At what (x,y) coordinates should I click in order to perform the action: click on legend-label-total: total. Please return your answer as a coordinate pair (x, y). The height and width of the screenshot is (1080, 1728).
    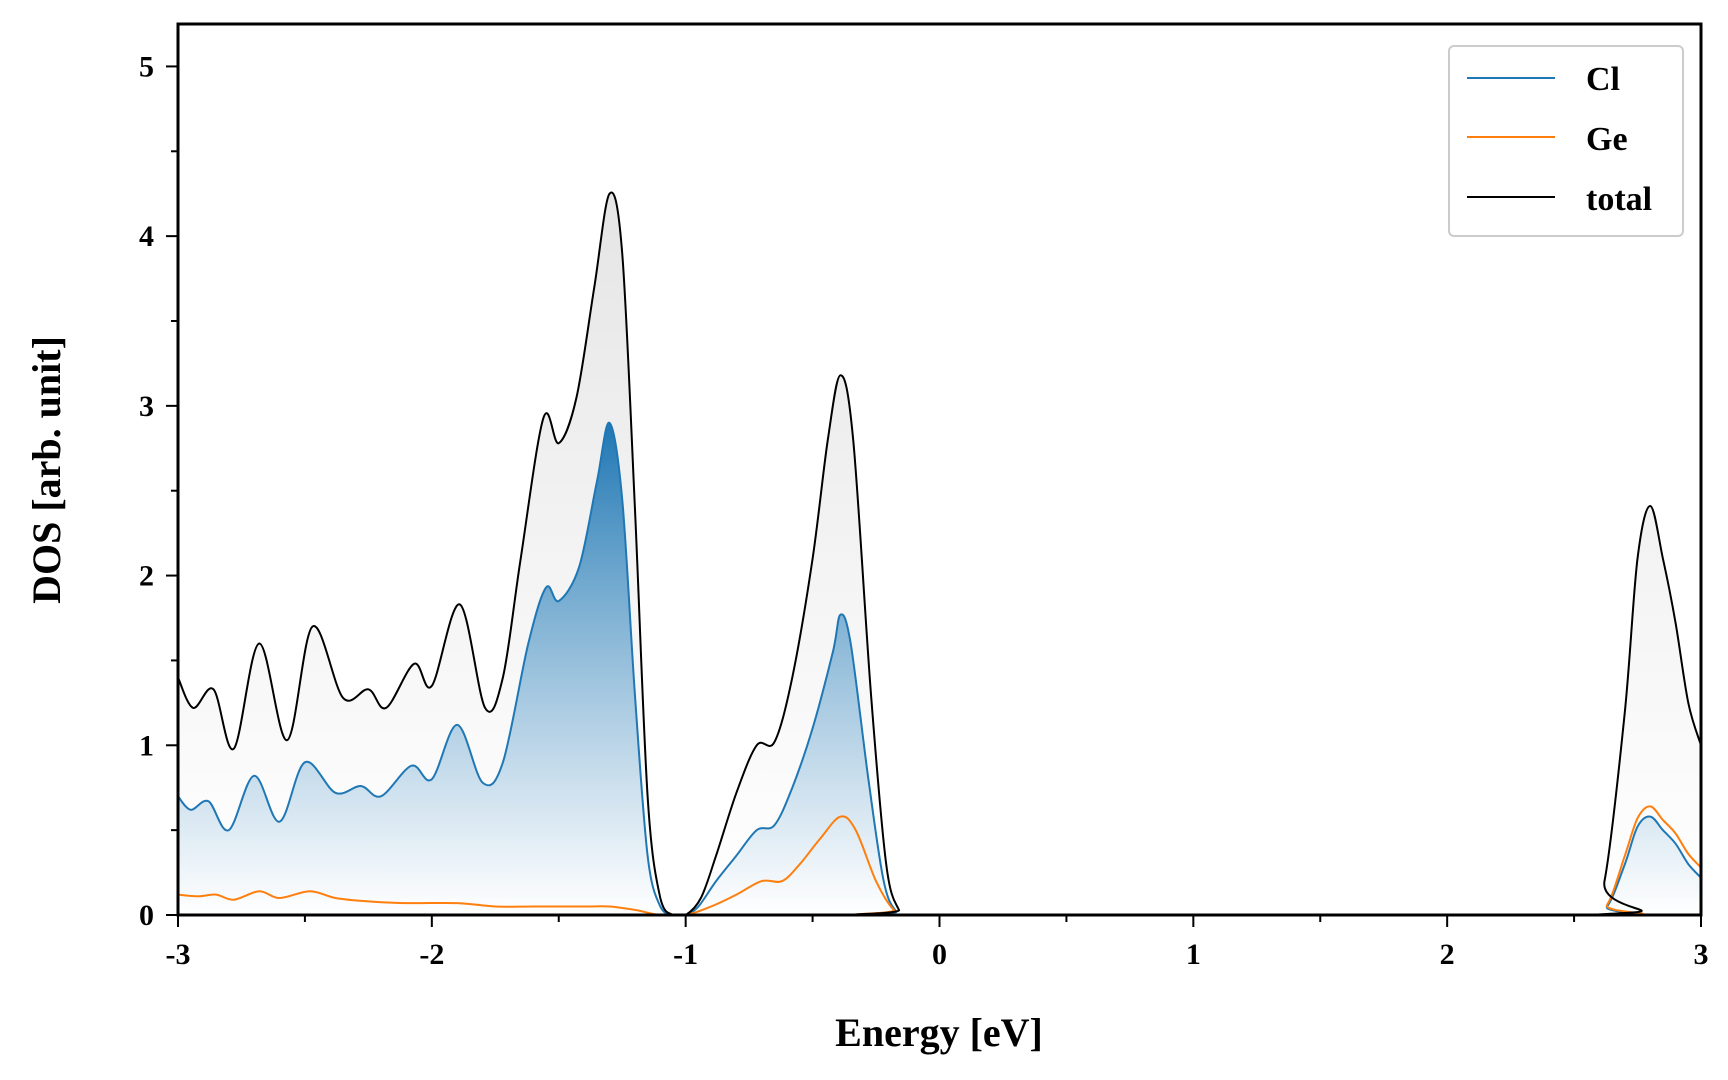
    Looking at the image, I should click on (1619, 199).